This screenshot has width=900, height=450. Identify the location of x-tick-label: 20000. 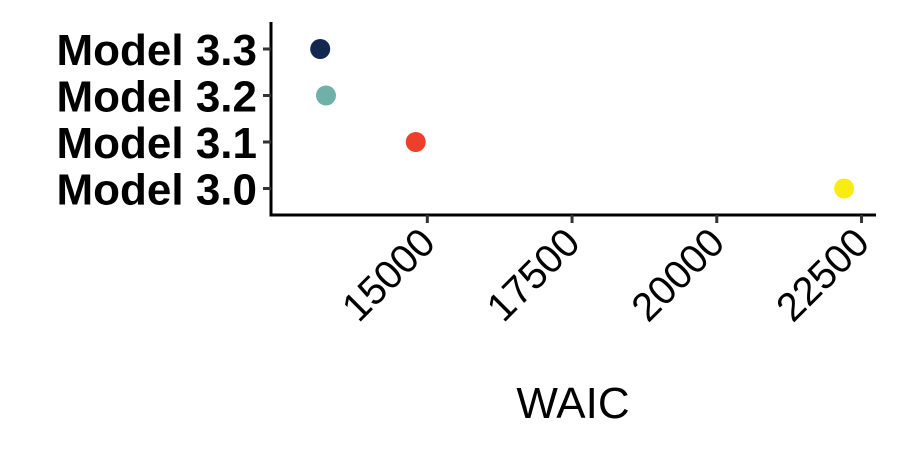
(678, 275).